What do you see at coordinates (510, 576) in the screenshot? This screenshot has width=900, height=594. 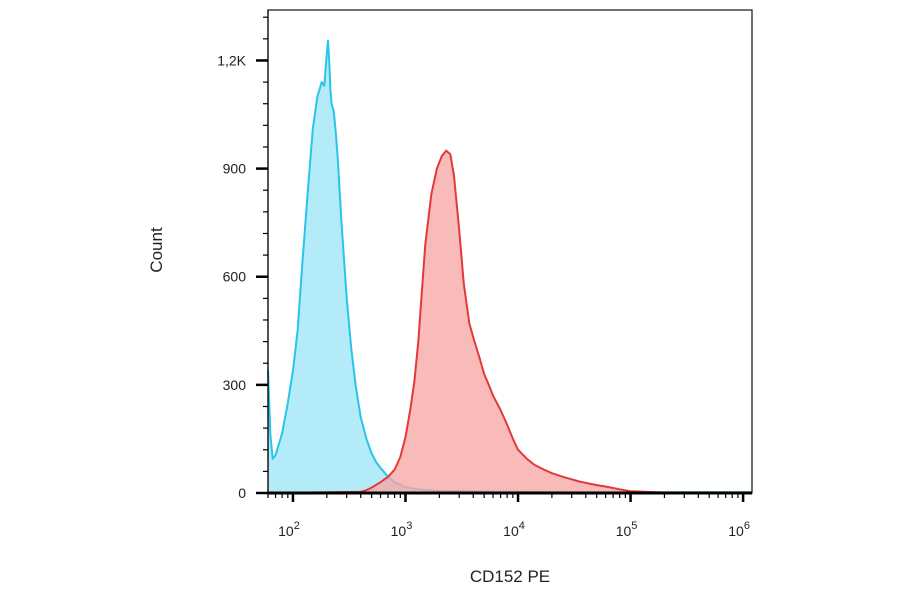 I see `x-axis-title: CD152 PE` at bounding box center [510, 576].